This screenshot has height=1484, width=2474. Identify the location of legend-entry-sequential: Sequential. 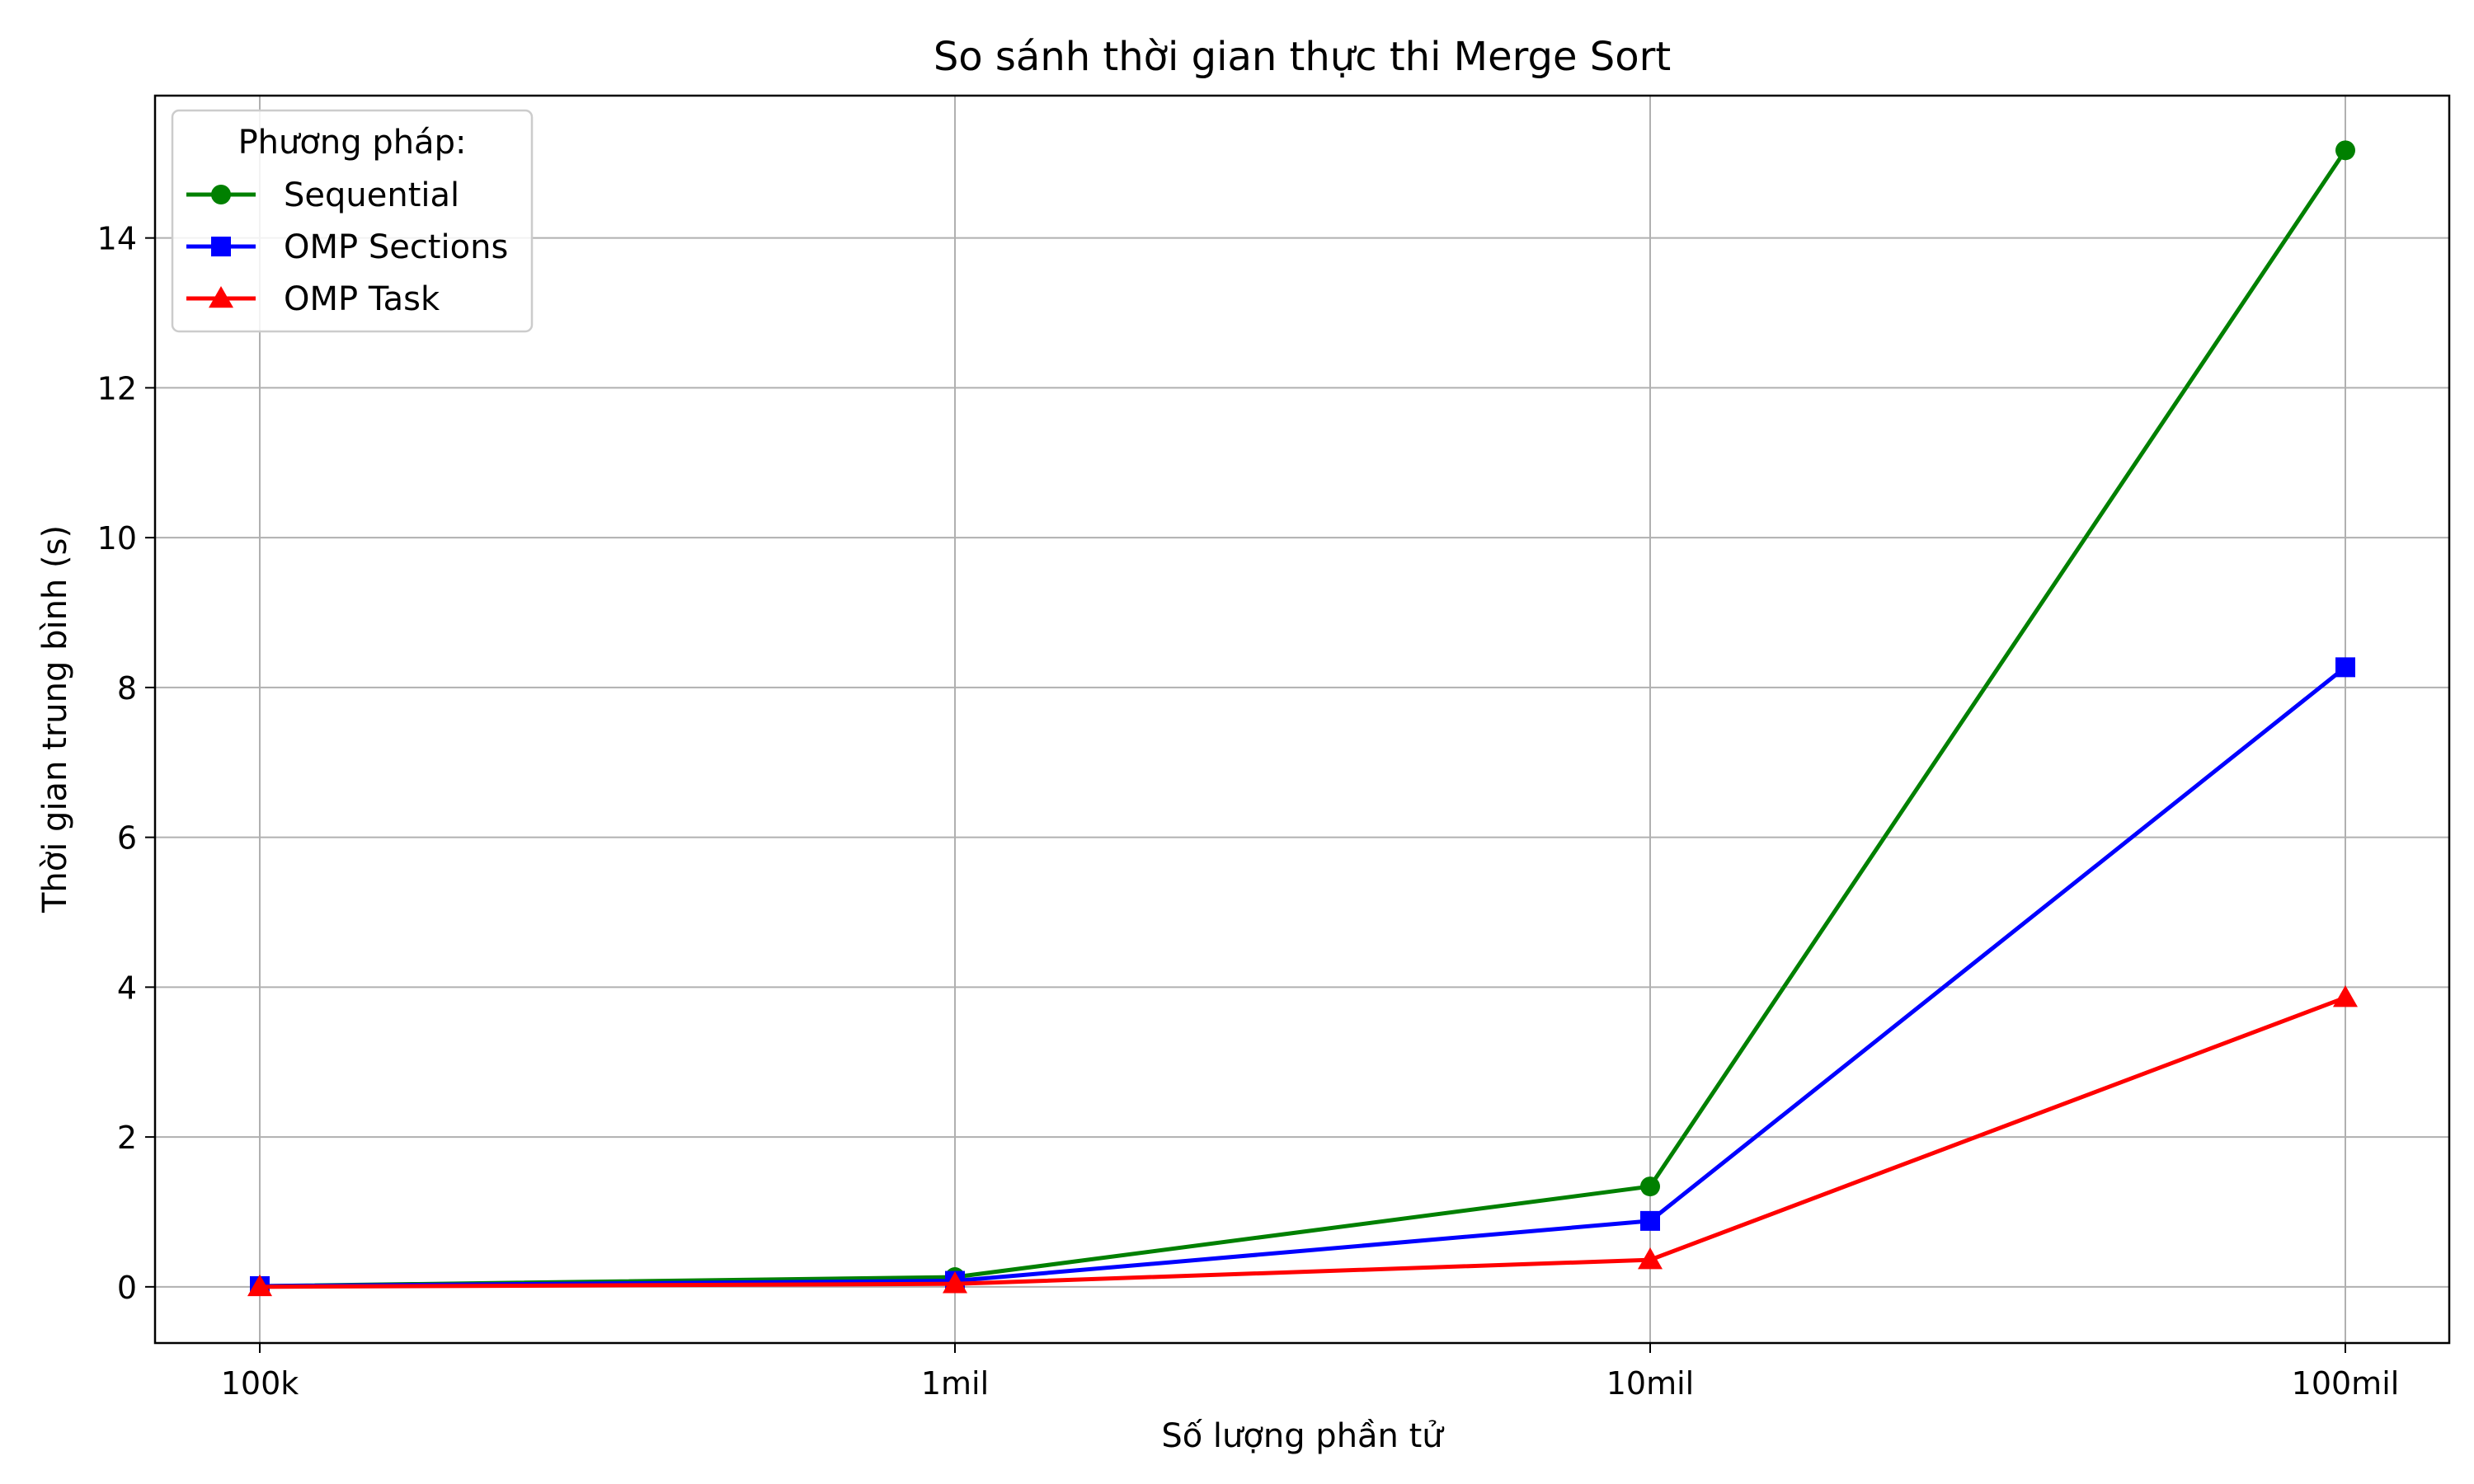
(322, 195).